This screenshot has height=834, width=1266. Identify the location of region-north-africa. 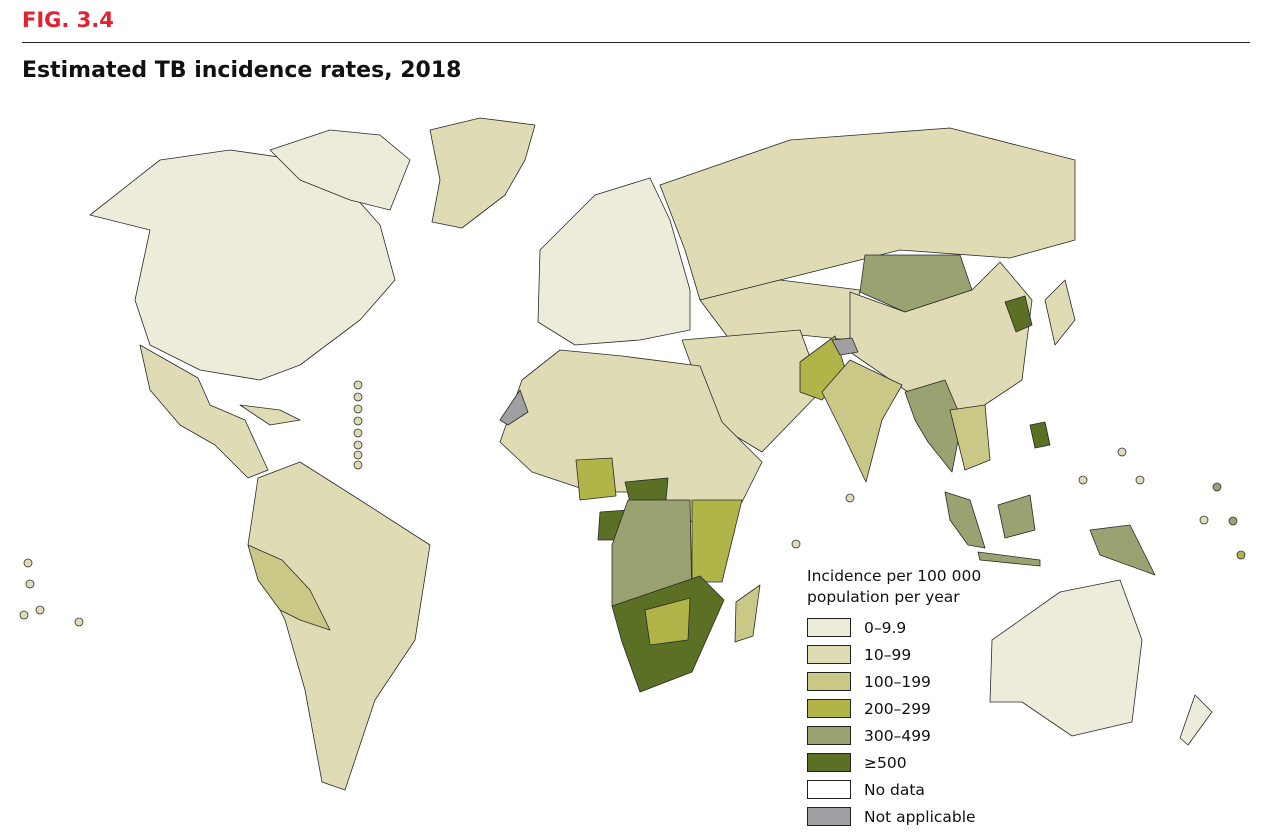
(631, 436).